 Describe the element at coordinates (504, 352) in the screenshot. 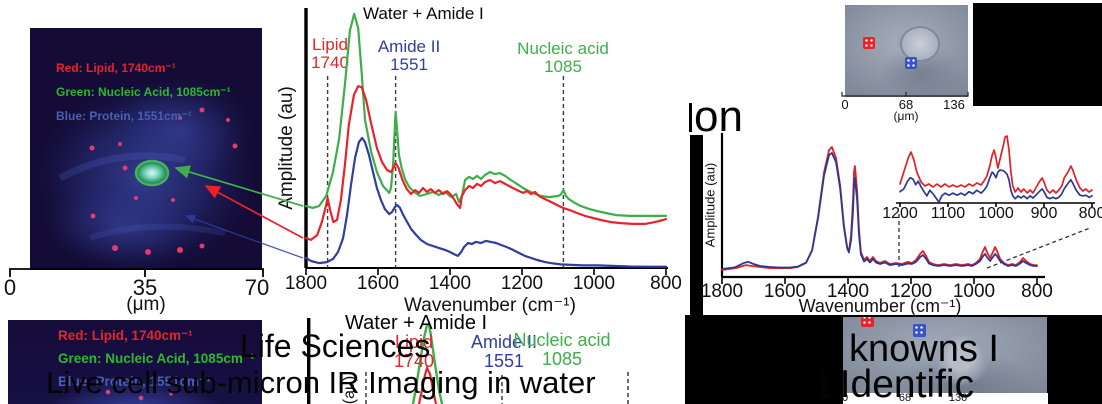

I see `annotation-amide-copy: Amide II 1551` at that location.